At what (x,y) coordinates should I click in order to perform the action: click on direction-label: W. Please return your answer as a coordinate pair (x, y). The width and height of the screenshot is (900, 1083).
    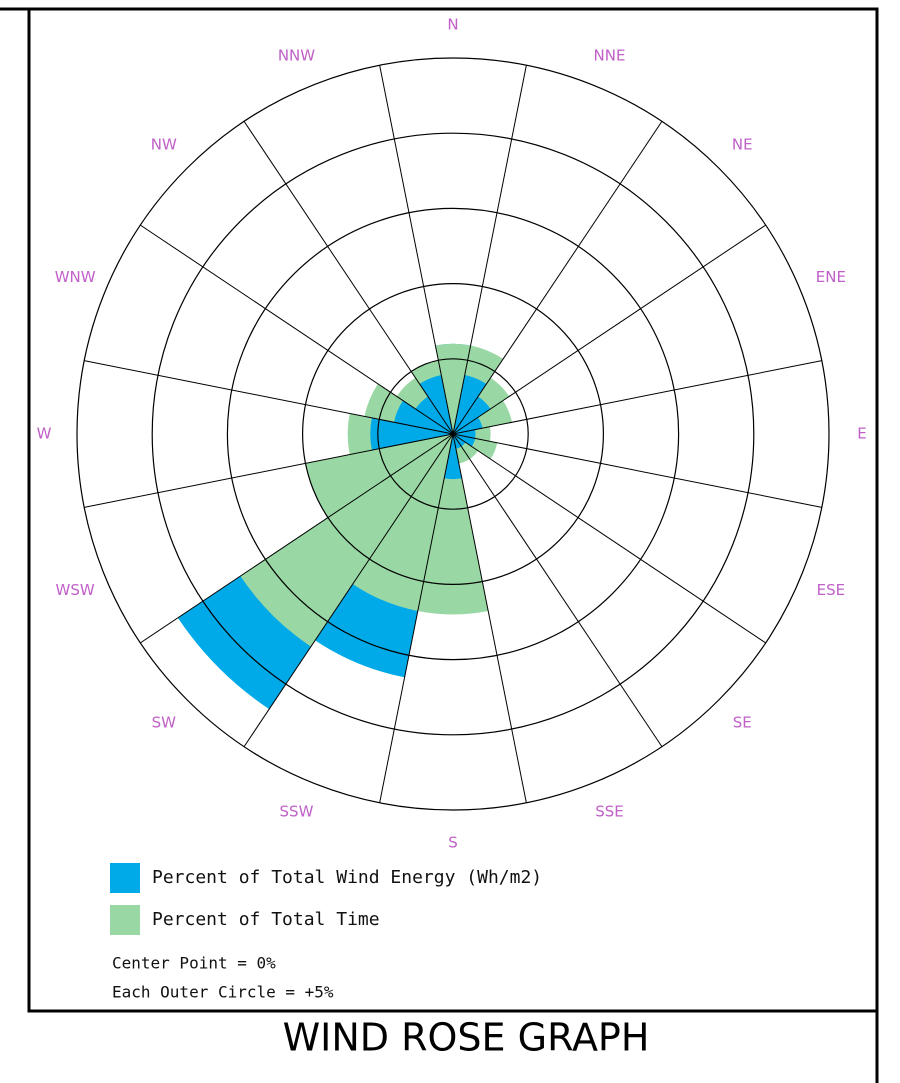
    Looking at the image, I should click on (44, 434).